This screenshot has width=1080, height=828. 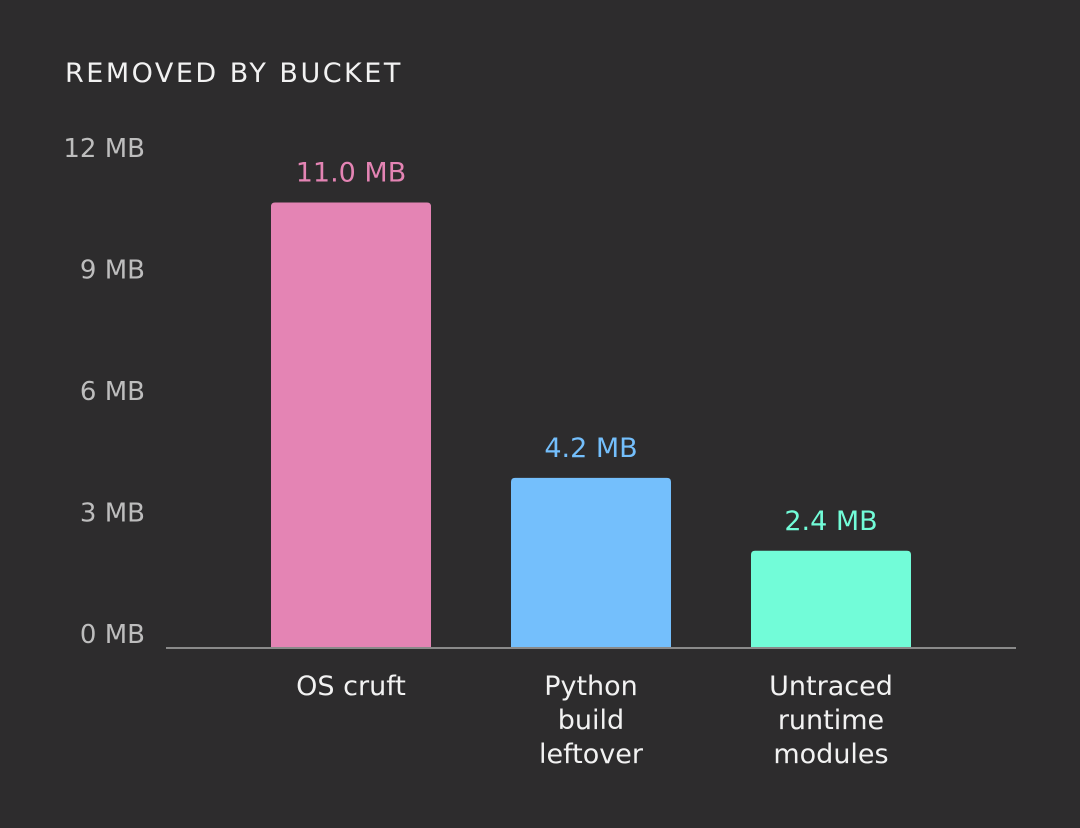 What do you see at coordinates (112, 635) in the screenshot?
I see `y-tick-label: 0 MB` at bounding box center [112, 635].